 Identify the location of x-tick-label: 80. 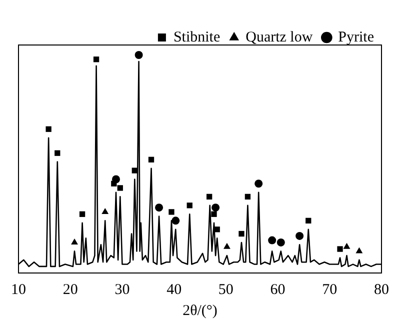
(381, 290).